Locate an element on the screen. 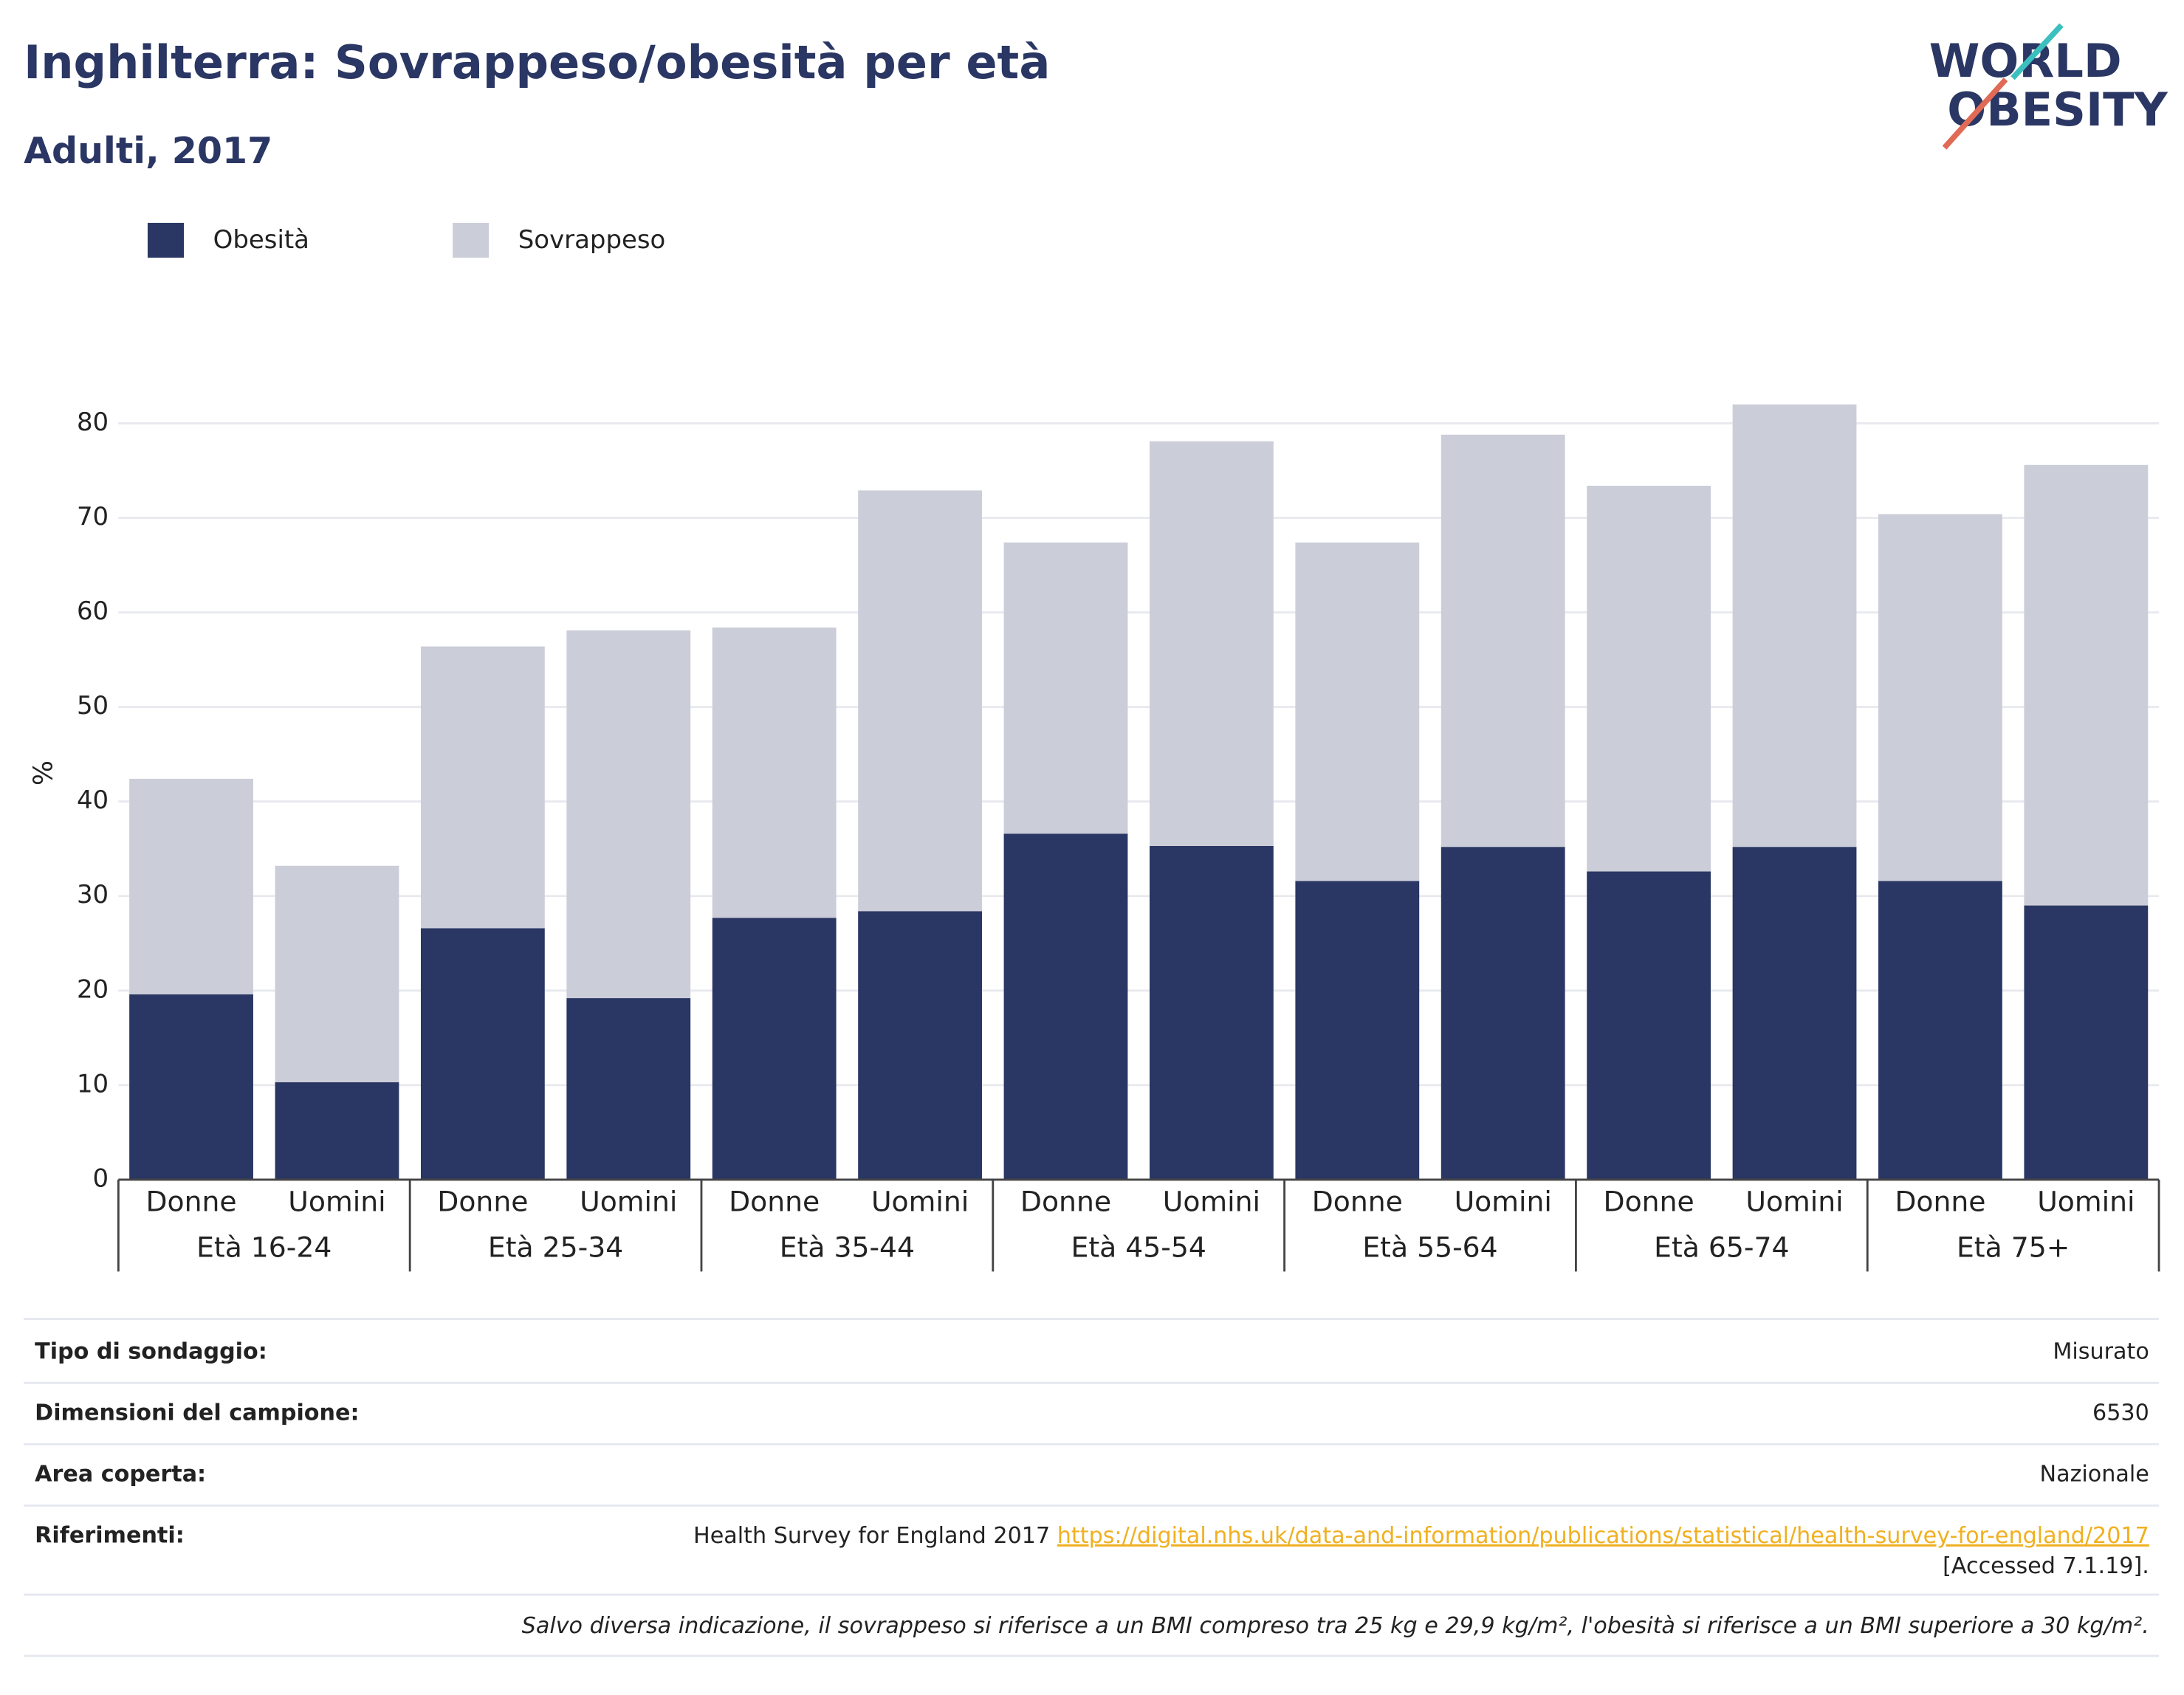  y-tick-label: 0 is located at coordinates (101, 1178).